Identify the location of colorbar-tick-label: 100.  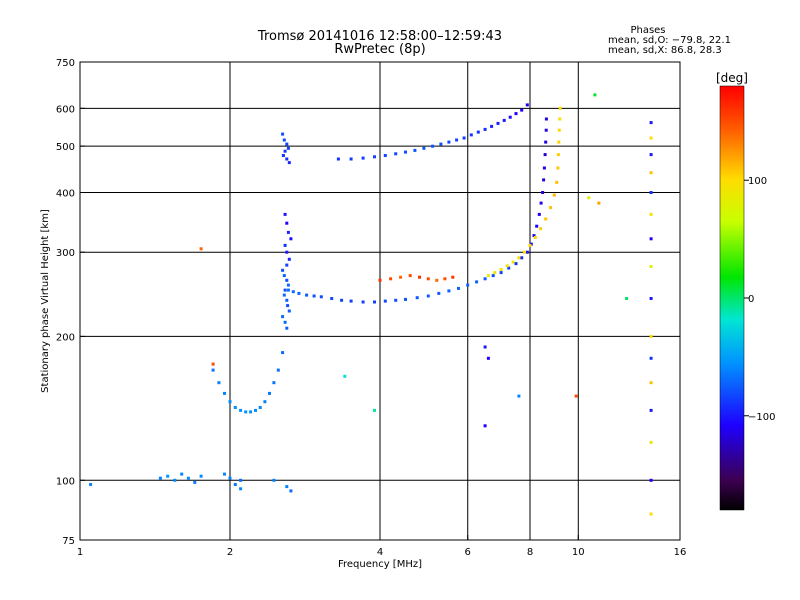
(757, 181).